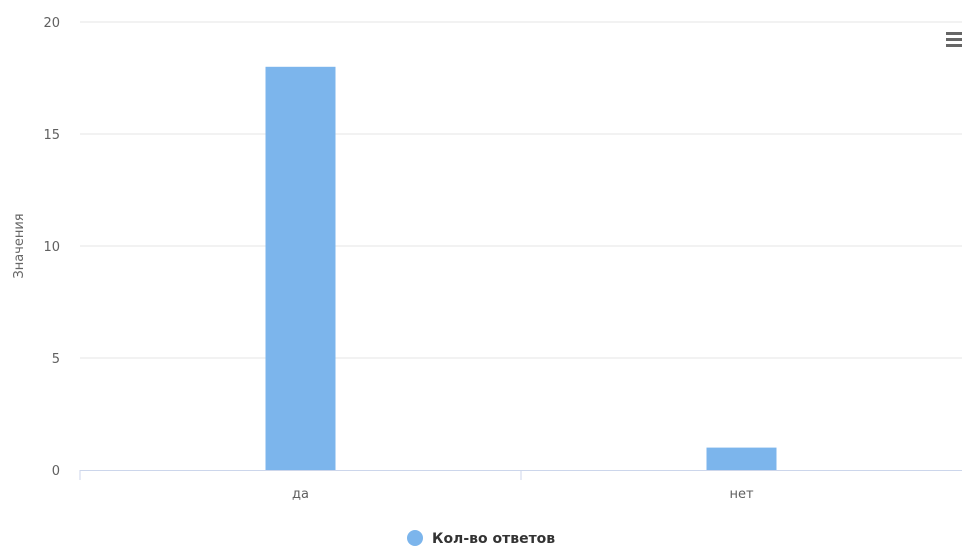 This screenshot has width=962, height=547. What do you see at coordinates (415, 538) in the screenshot?
I see `legend-marker` at bounding box center [415, 538].